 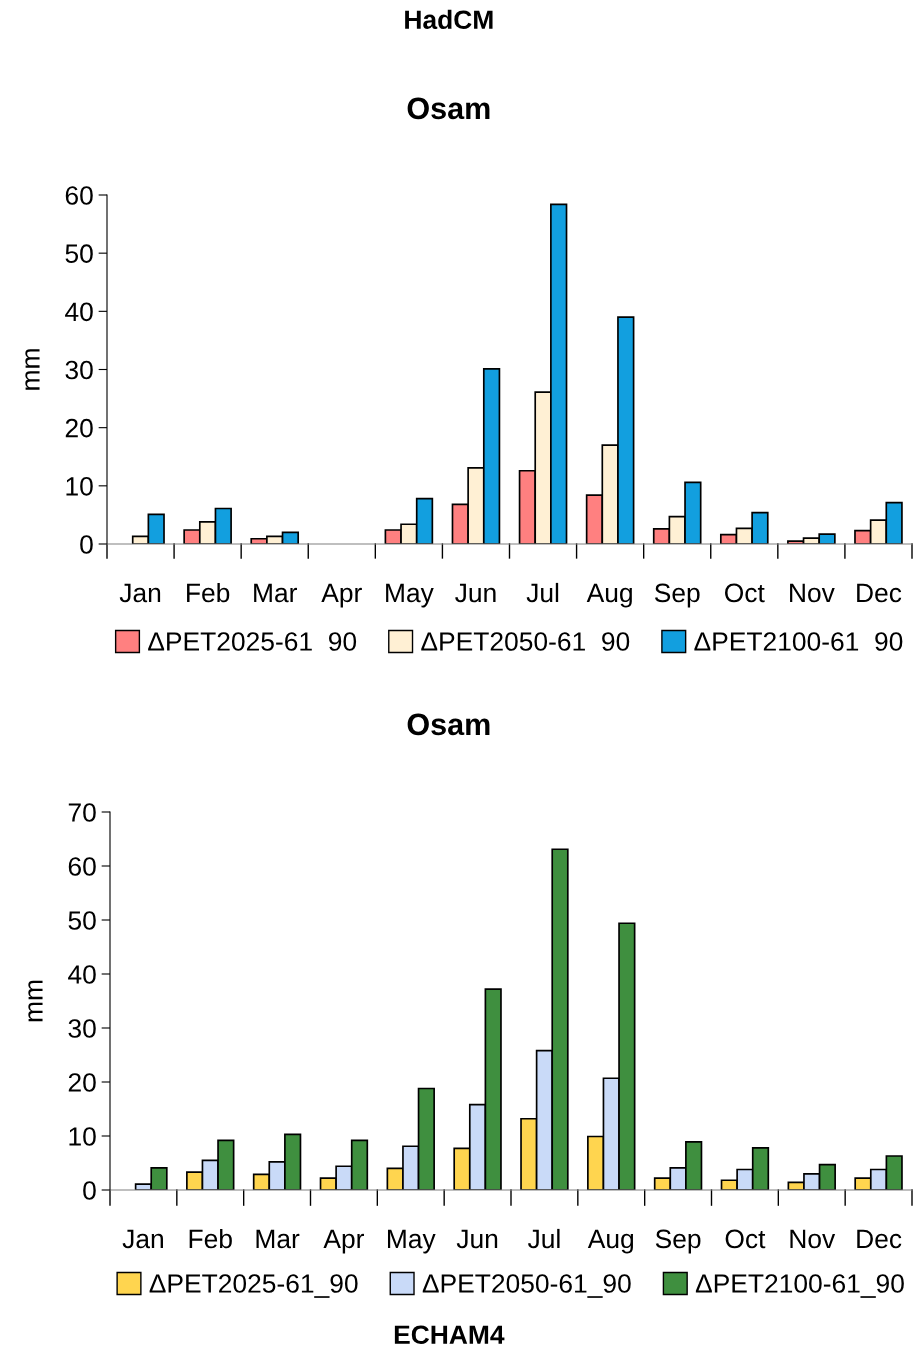 What do you see at coordinates (252, 641) in the screenshot?
I see `legend-label: ΔPET2025-61 90` at bounding box center [252, 641].